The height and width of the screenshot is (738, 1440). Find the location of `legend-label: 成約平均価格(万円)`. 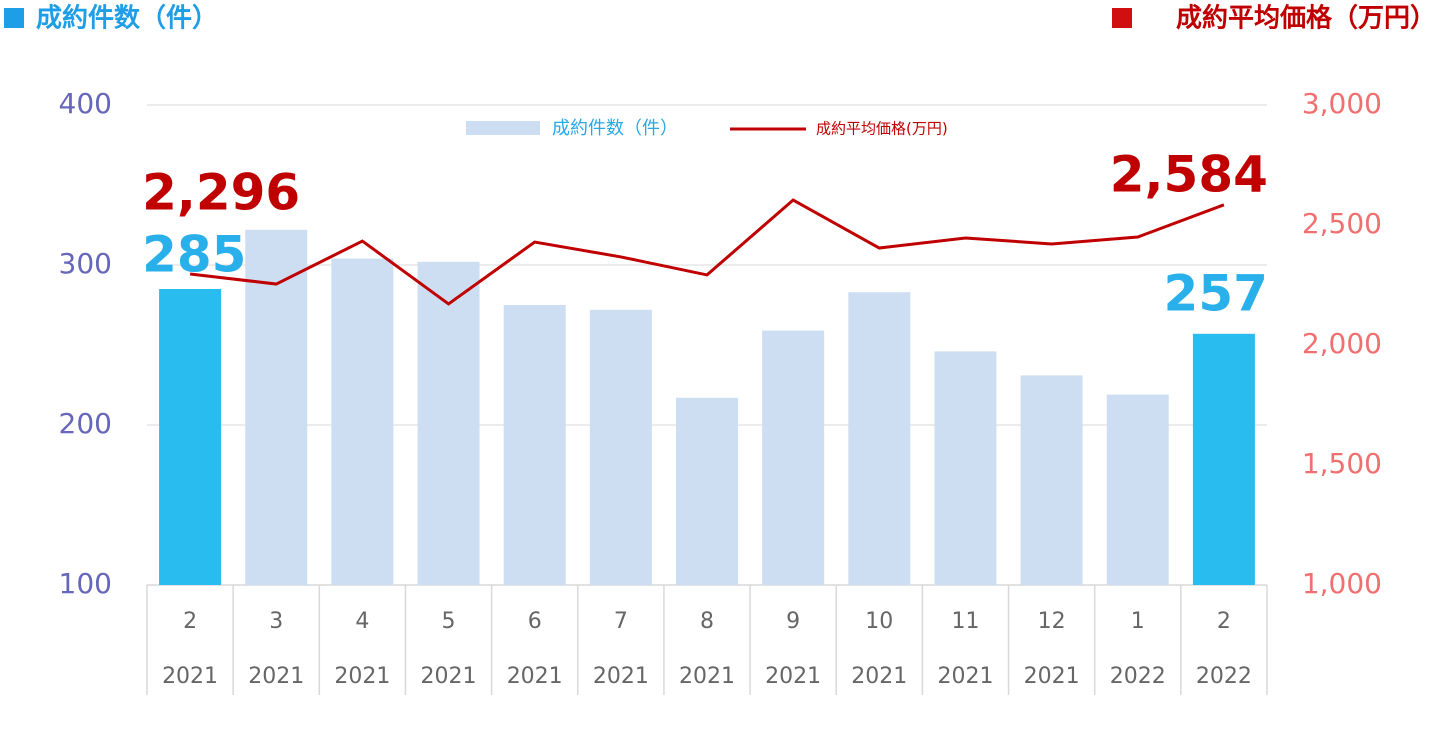

legend-label: 成約平均価格(万円) is located at coordinates (882, 129).